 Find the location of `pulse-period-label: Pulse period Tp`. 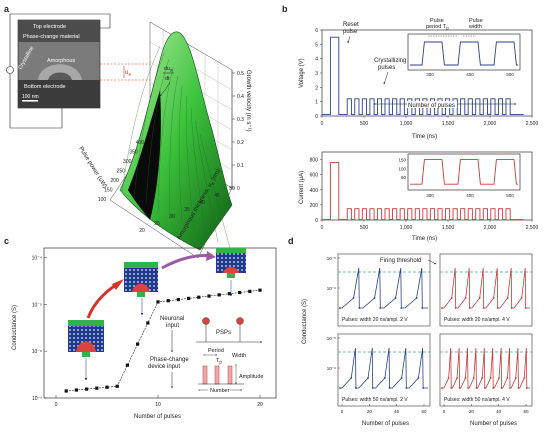

pulse-period-label: Pulse period Tp is located at coordinates (437, 24).